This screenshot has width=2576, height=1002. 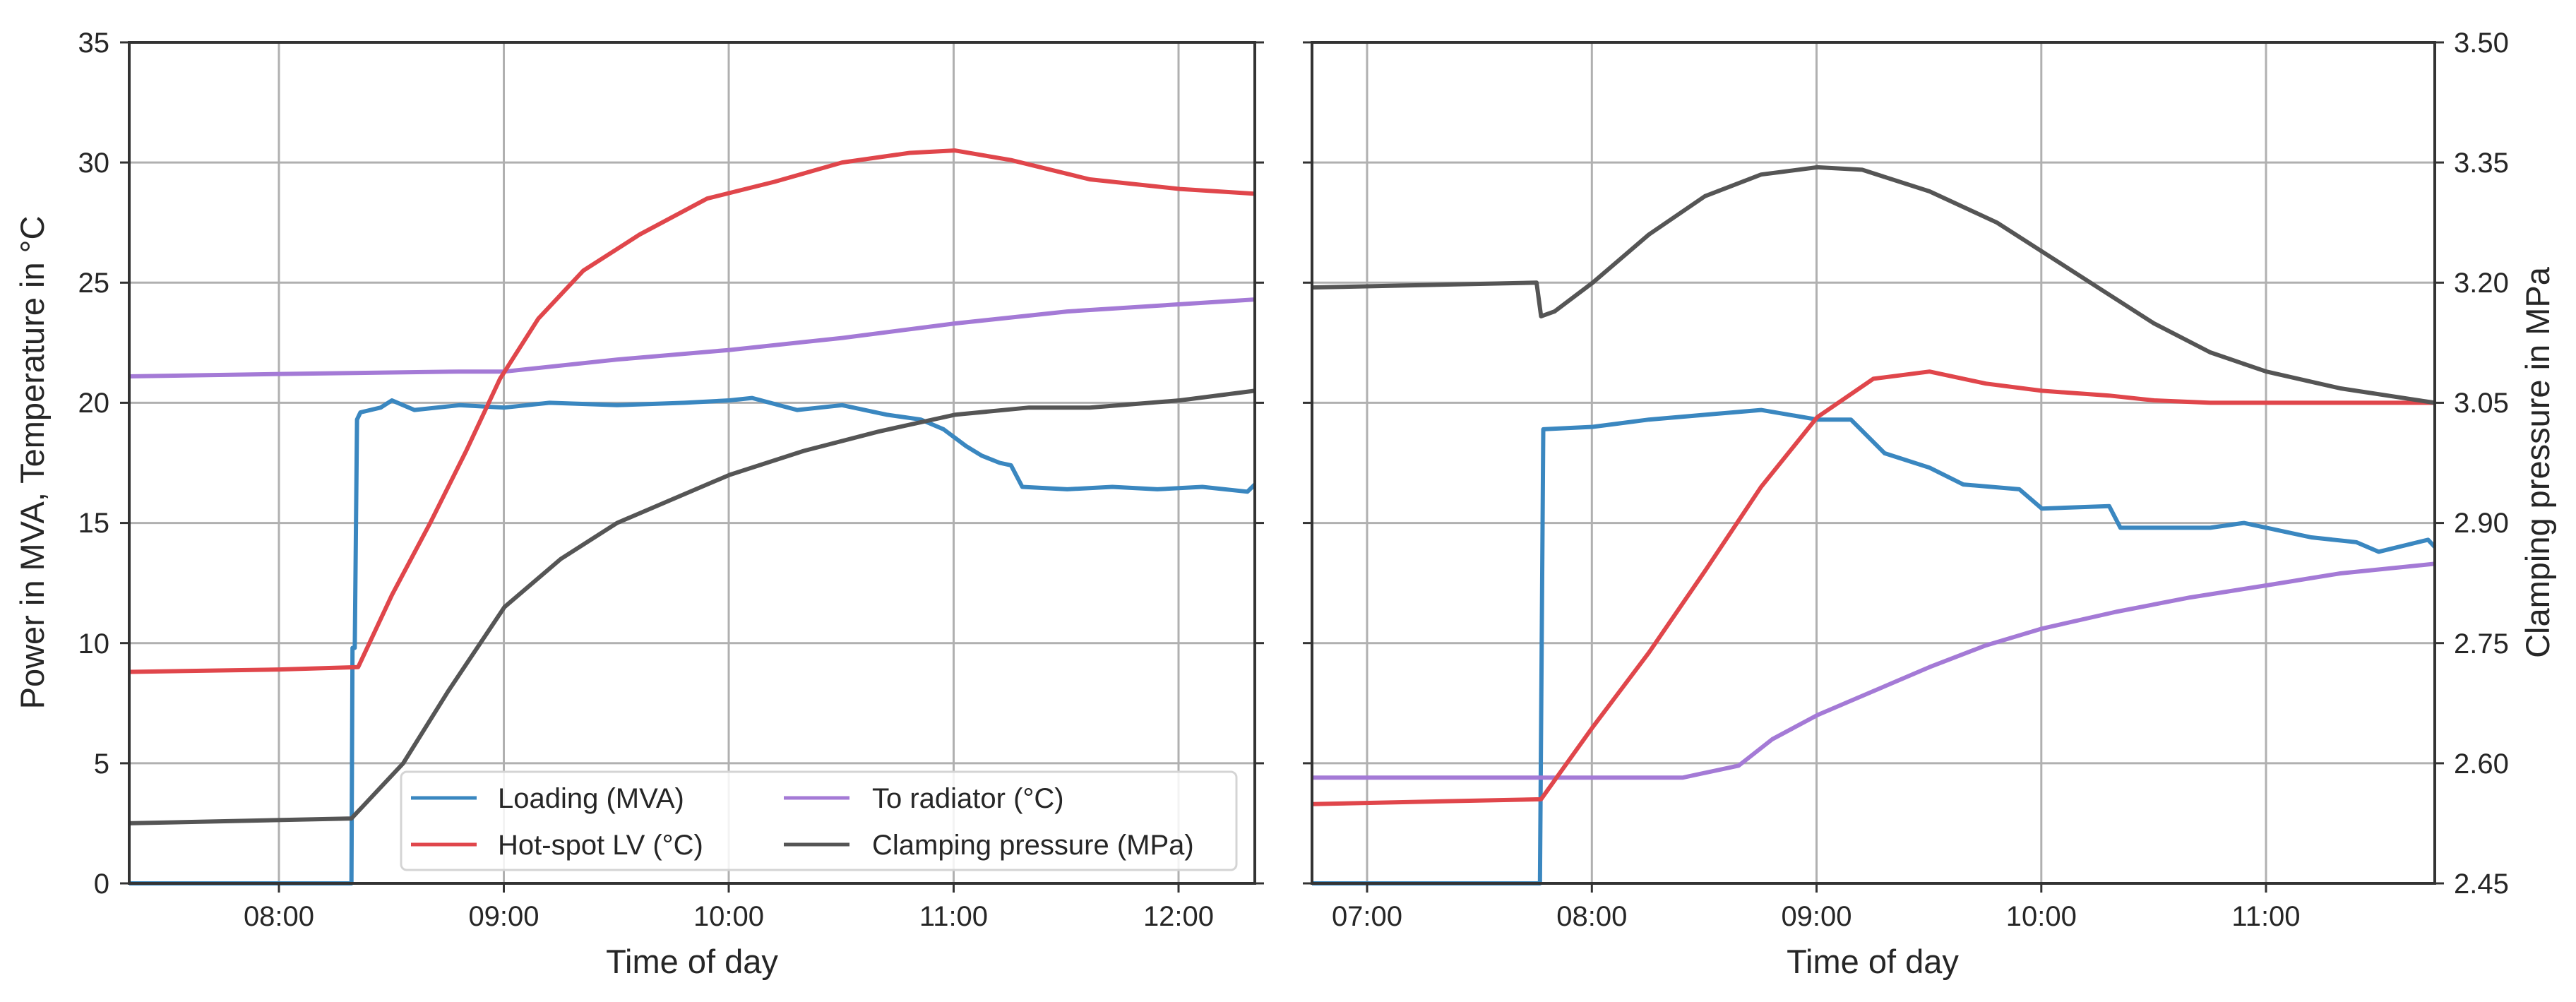 What do you see at coordinates (729, 888) in the screenshot?
I see `left-x-ticks` at bounding box center [729, 888].